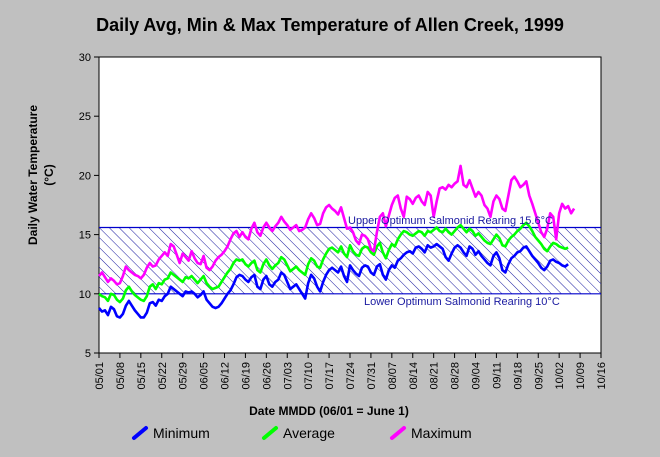 This screenshot has width=660, height=457. I want to click on y-tick-label: 25, so click(85, 117).